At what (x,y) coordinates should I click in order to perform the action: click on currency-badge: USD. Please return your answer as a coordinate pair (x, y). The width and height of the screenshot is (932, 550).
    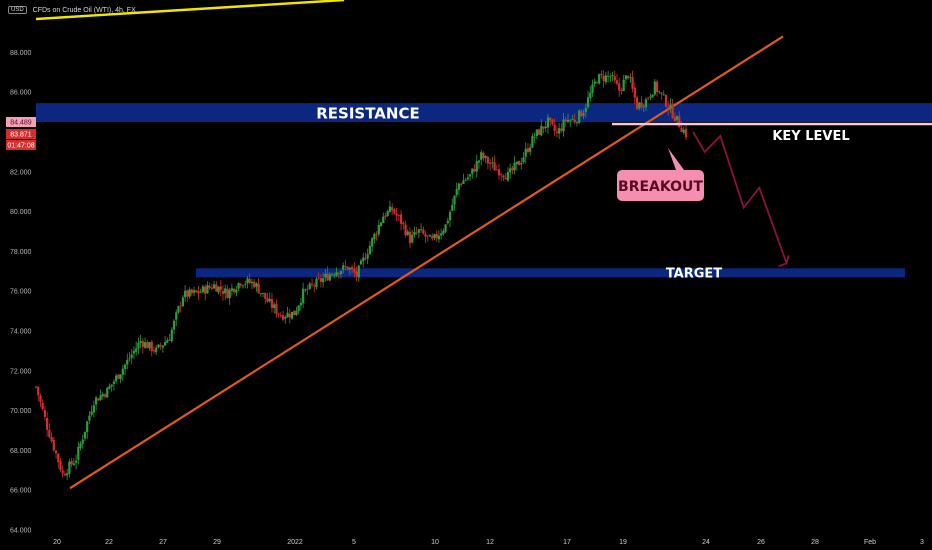
    Looking at the image, I should click on (17, 10).